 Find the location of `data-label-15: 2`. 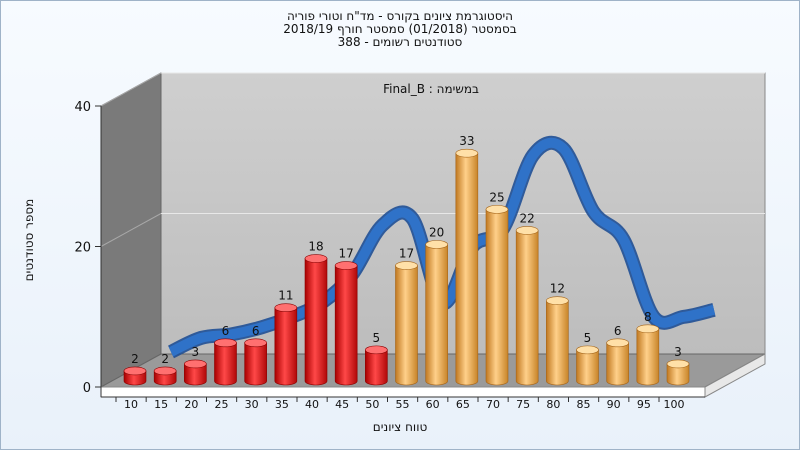

data-label-15: 2 is located at coordinates (165, 359).